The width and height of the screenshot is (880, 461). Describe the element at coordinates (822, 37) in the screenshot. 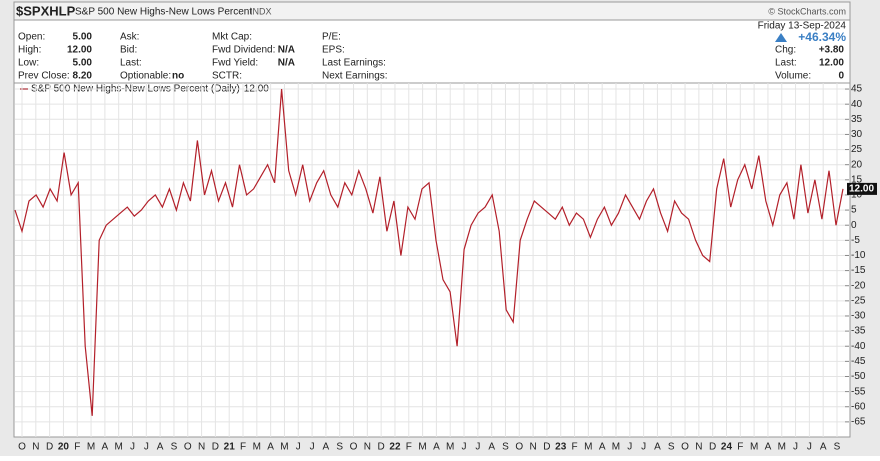

I see `change-pct: +46.34%` at that location.